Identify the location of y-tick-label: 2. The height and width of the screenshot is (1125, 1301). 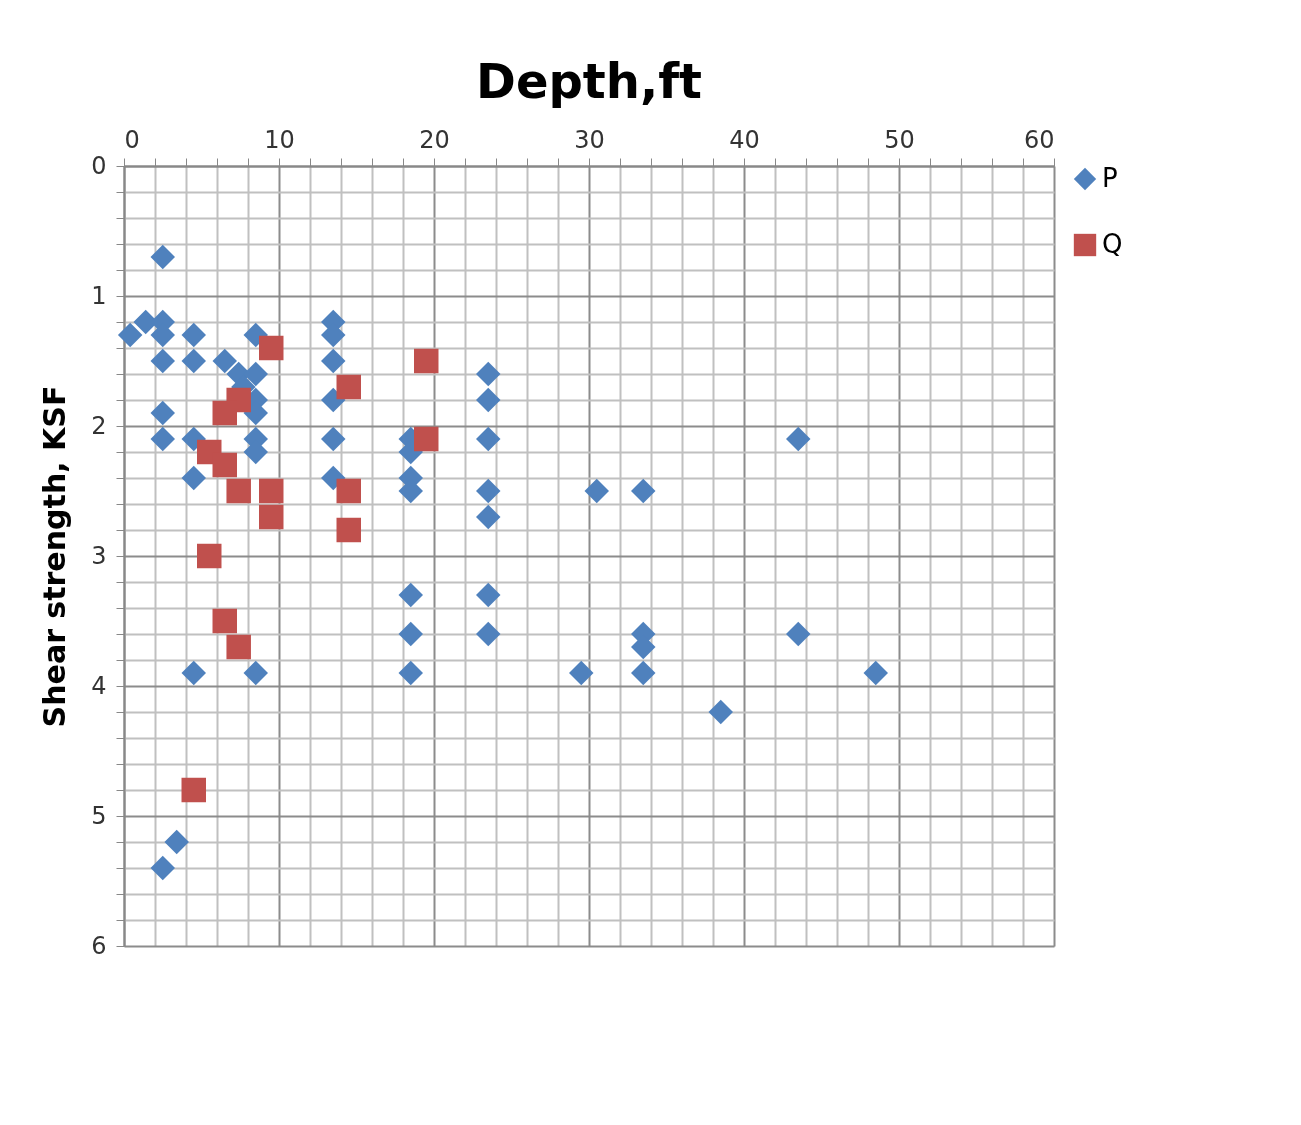
(99, 425).